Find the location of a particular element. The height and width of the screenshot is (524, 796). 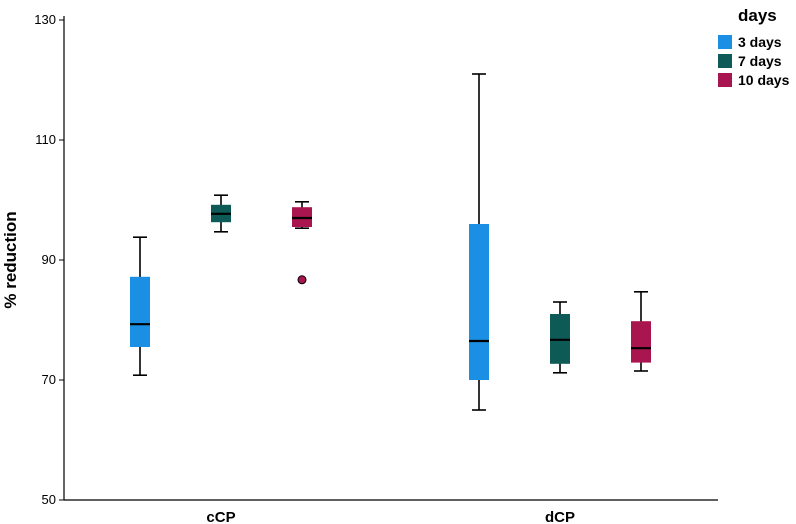

legend: days 3 days 7 days 10 days is located at coordinates (753, 47).